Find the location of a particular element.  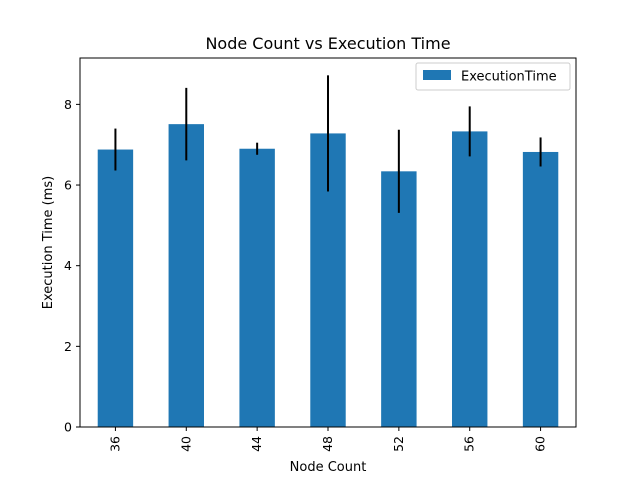

y-tick-label-4: 4 is located at coordinates (68, 265).